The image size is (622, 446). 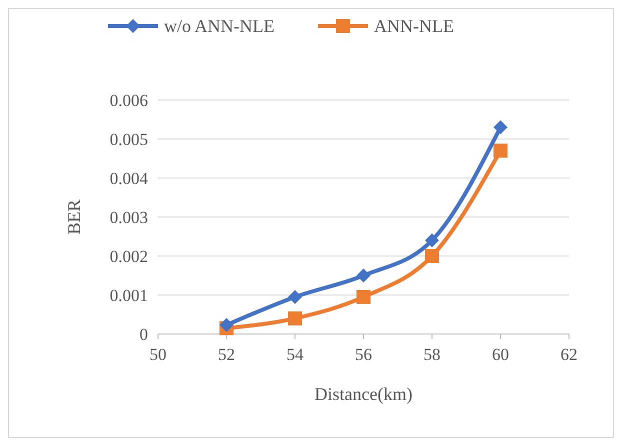 What do you see at coordinates (432, 354) in the screenshot?
I see `x-tick-label: 58` at bounding box center [432, 354].